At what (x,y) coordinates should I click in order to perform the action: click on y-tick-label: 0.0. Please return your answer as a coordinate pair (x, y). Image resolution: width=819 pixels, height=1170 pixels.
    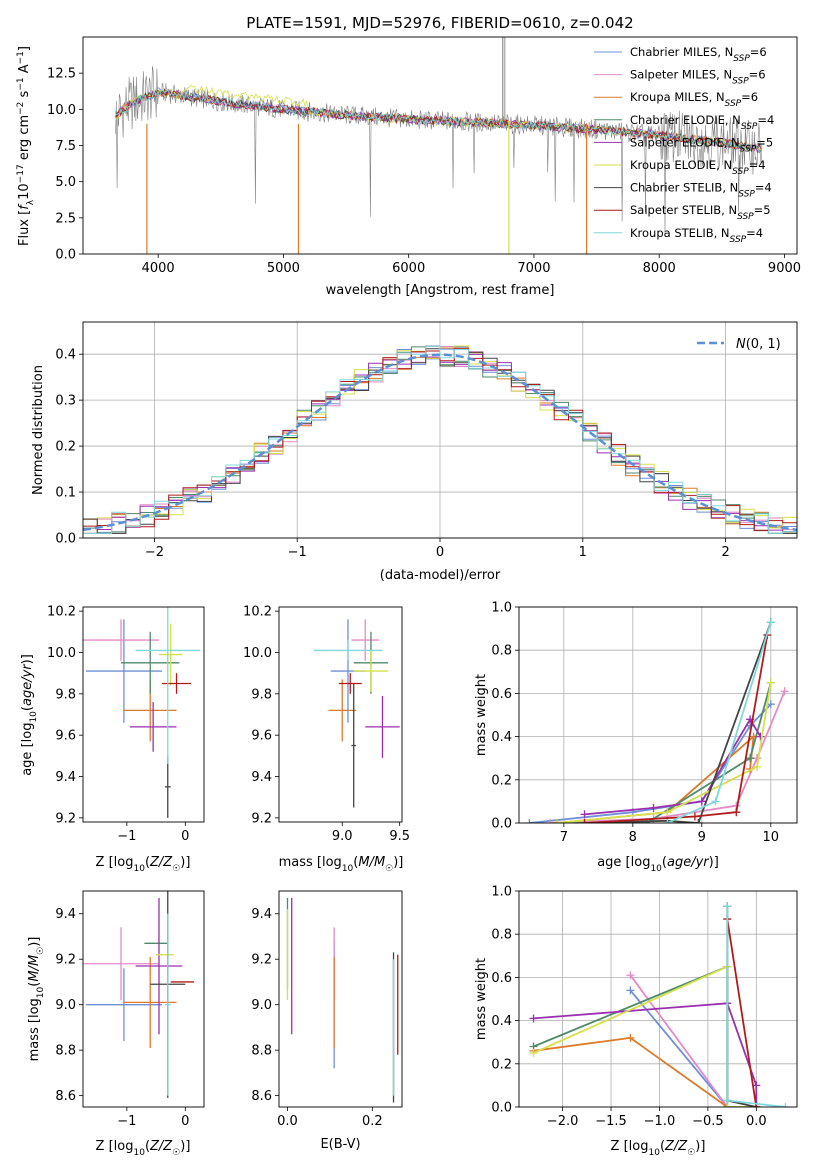
    Looking at the image, I should click on (501, 1108).